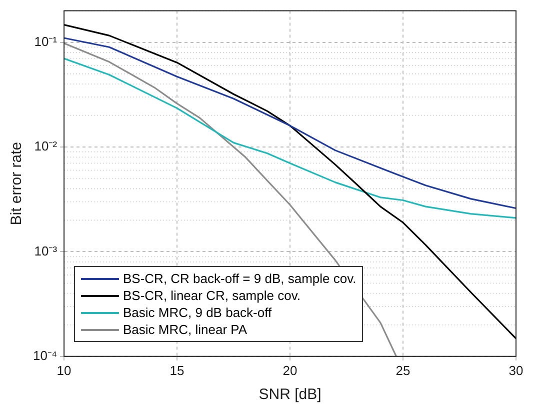  I want to click on y-tick-label: 10⁻², so click(46, 146).